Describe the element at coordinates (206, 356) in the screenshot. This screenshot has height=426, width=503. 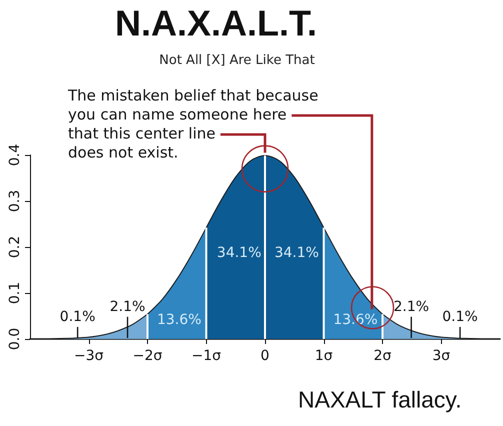
I see `x-tick-label: −1σ` at that location.